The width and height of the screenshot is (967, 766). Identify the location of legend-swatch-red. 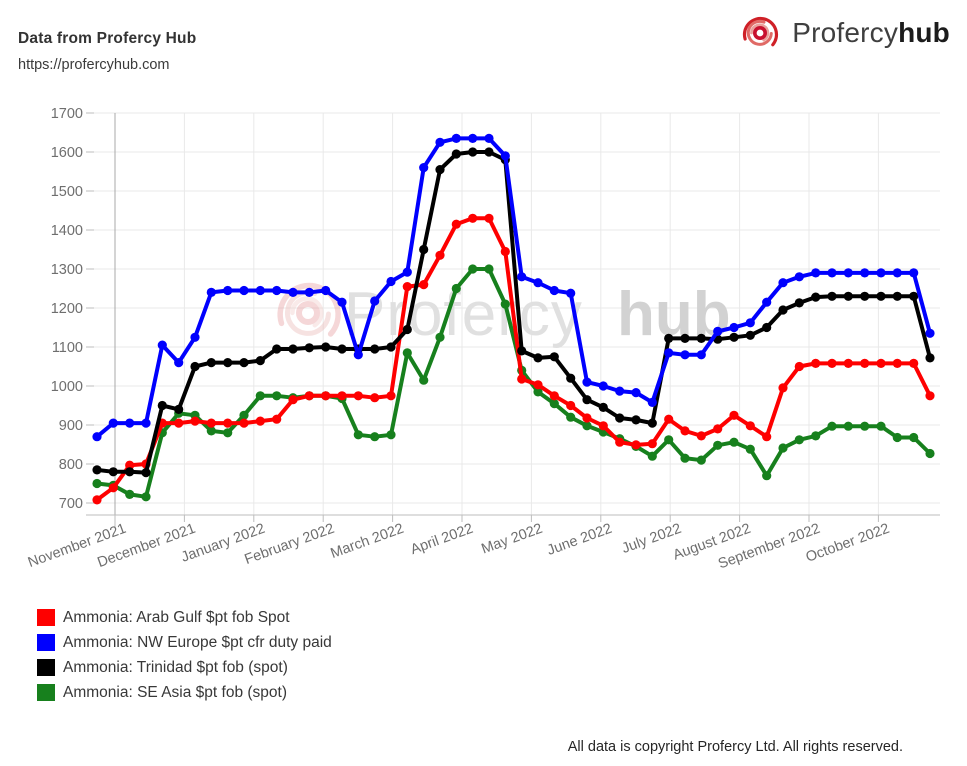
(46, 617).